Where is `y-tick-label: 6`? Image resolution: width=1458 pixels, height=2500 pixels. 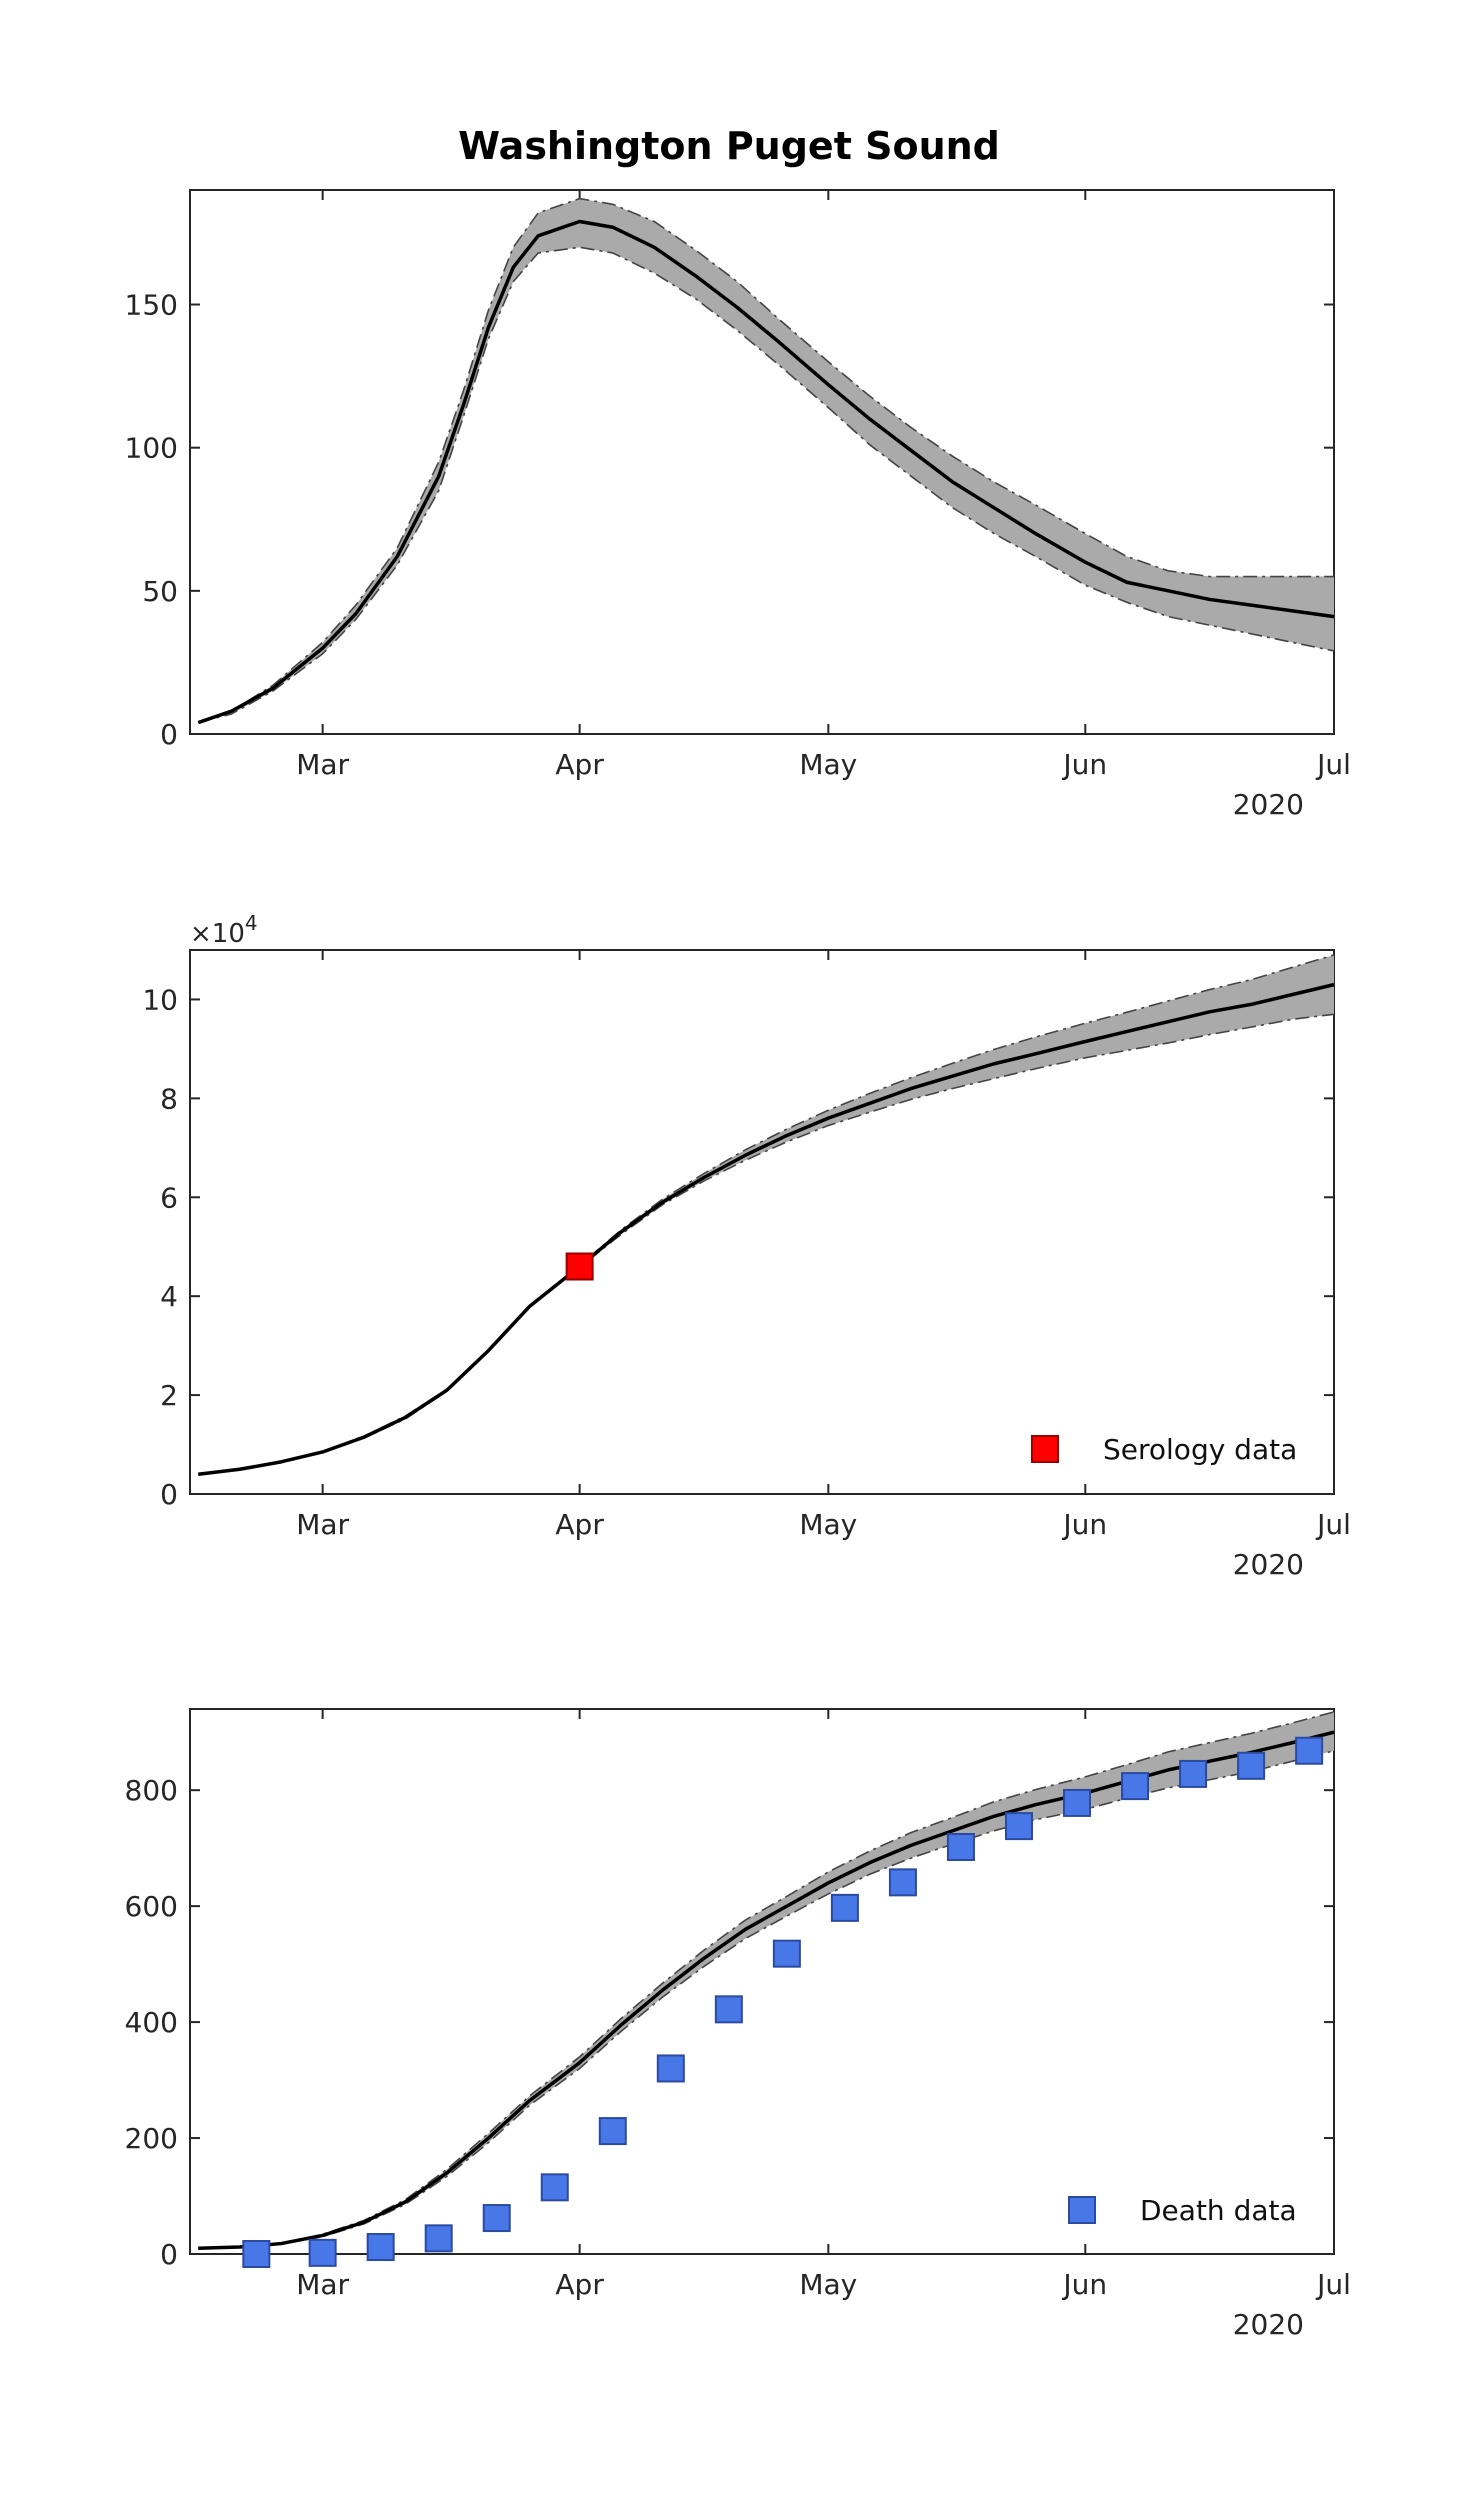
y-tick-label: 6 is located at coordinates (169, 1197).